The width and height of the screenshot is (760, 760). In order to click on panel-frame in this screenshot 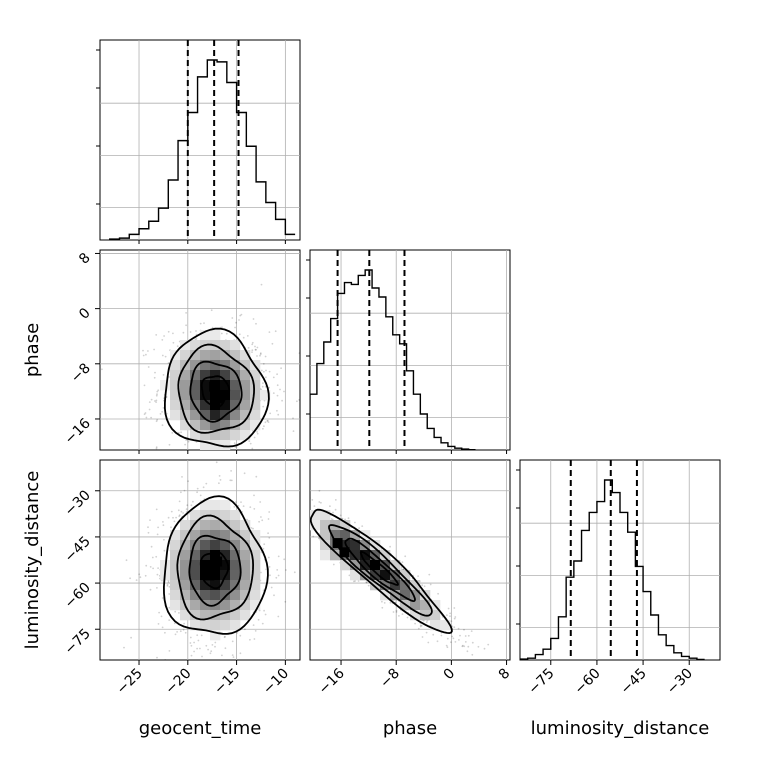, I will do `click(410, 560)`.